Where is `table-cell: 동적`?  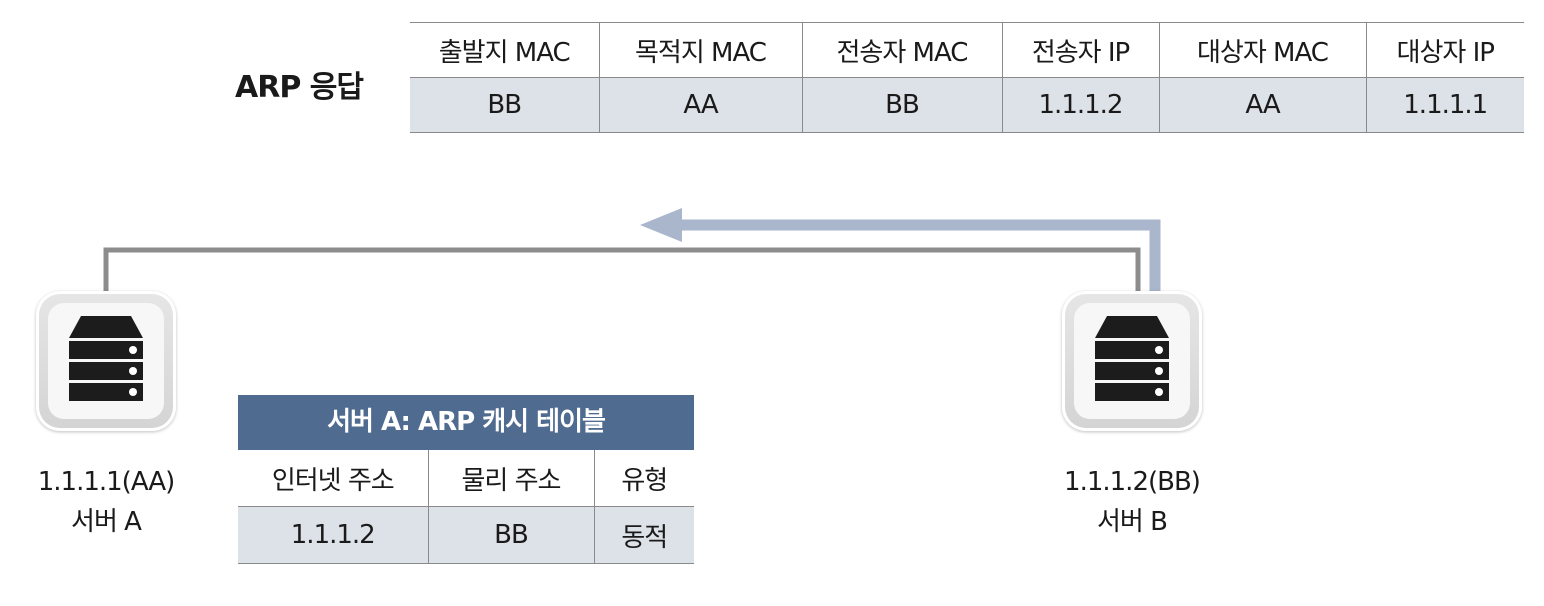
table-cell: 동적 is located at coordinates (643, 535).